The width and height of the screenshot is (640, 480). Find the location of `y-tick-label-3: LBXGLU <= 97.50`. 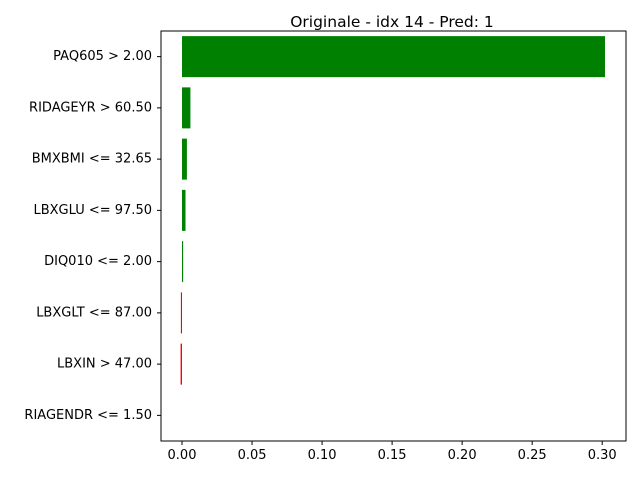

y-tick-label-3: LBXGLU <= 97.50 is located at coordinates (92, 210).